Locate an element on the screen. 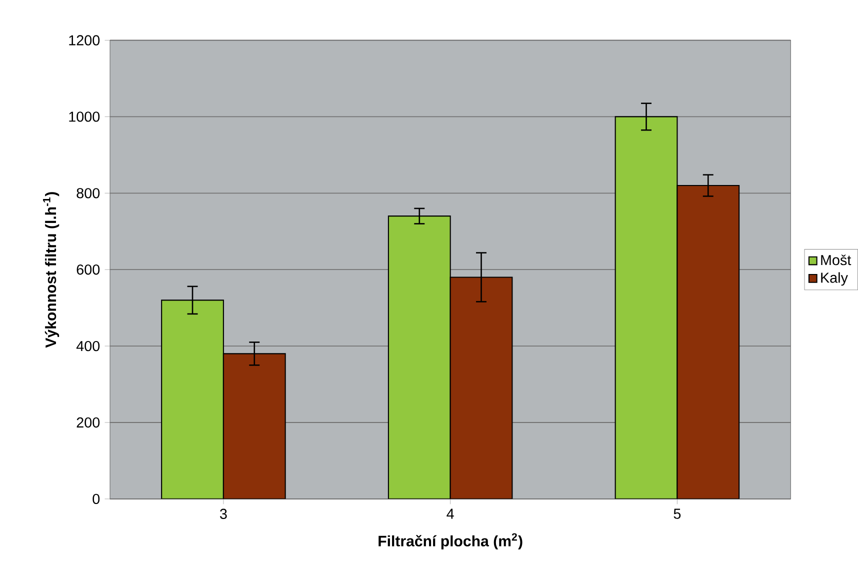 The width and height of the screenshot is (858, 565). y-tick-label: 0 is located at coordinates (96, 499).